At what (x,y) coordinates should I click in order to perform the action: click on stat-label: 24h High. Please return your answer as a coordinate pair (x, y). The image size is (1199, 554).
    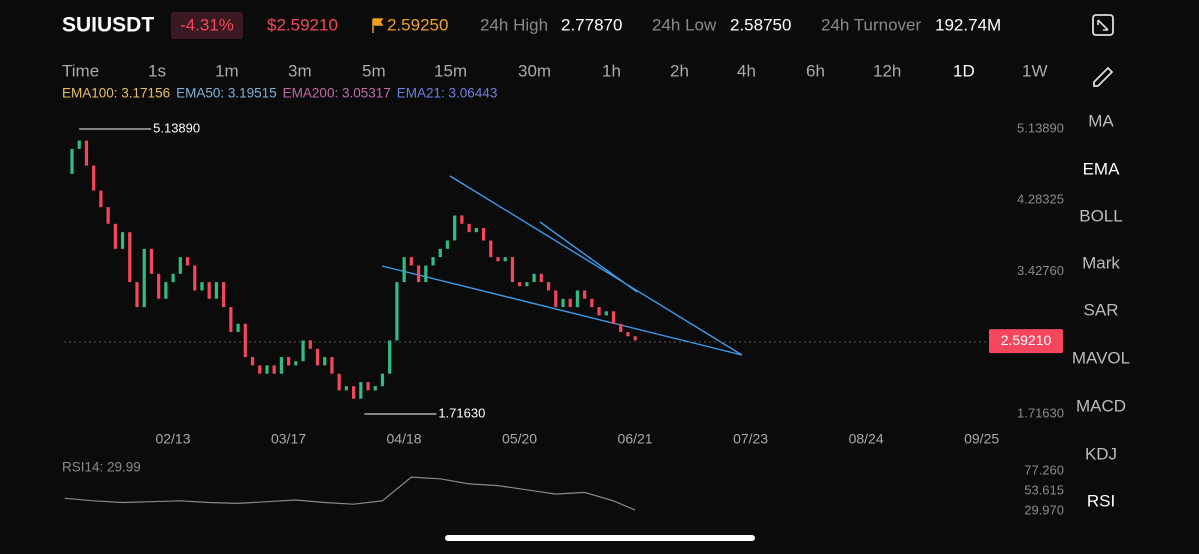
    Looking at the image, I should click on (514, 24).